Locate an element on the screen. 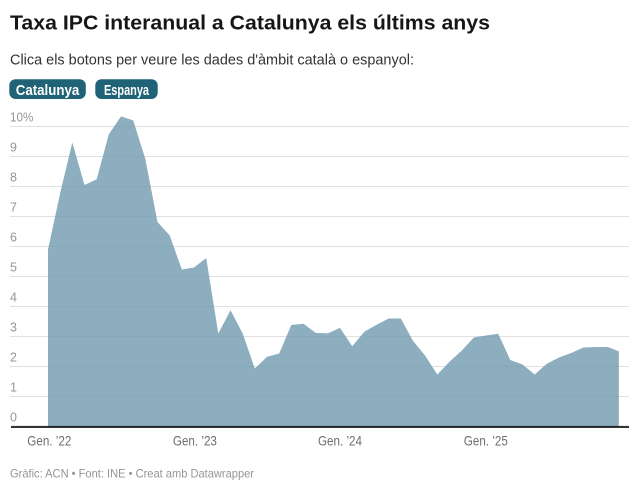  svg-text: 3 is located at coordinates (13, 327).